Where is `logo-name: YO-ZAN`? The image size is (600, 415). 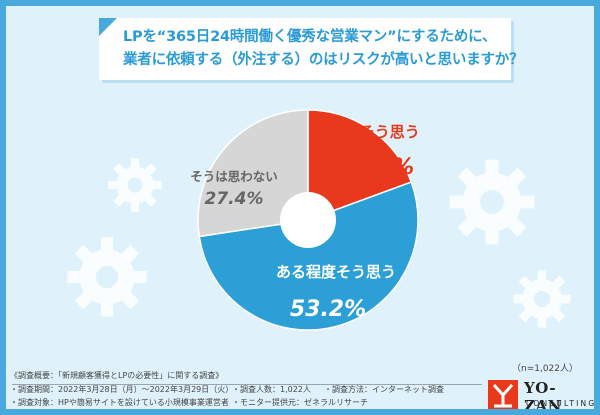 logo-name: YO-ZAN is located at coordinates (543, 397).